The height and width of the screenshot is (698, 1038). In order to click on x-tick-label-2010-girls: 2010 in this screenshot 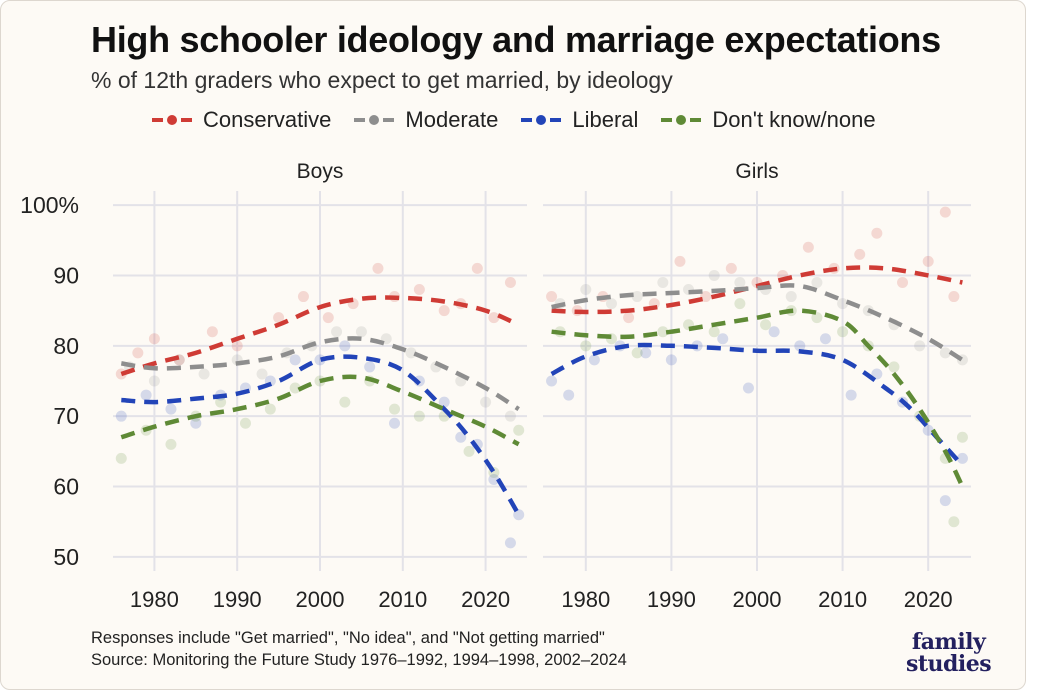, I will do `click(842, 599)`.